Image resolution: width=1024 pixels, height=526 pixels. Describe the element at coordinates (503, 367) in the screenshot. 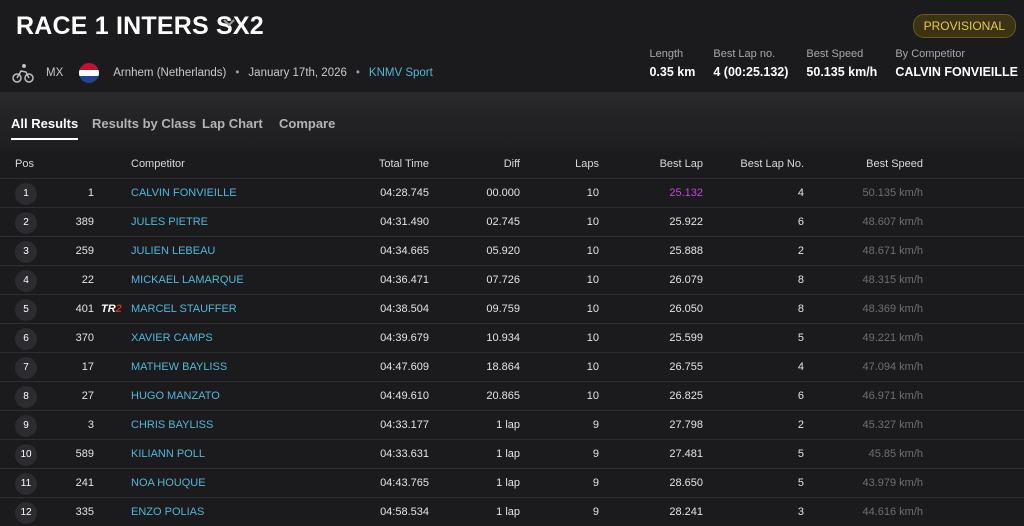

I see `diff-value: 18.864` at that location.